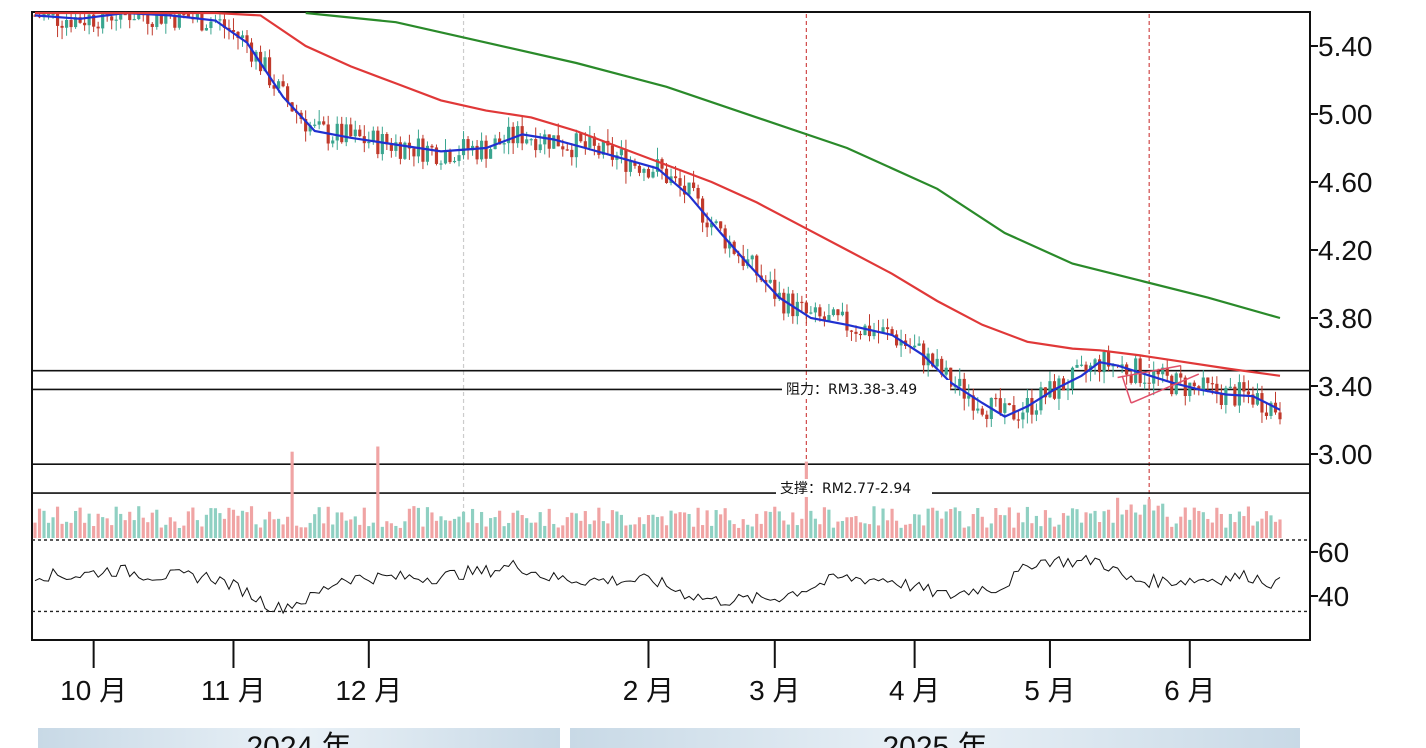 Image resolution: width=1426 pixels, height=748 pixels. What do you see at coordinates (845, 489) in the screenshot?
I see `support-label: 支撑：RM2.77-2.94` at bounding box center [845, 489].